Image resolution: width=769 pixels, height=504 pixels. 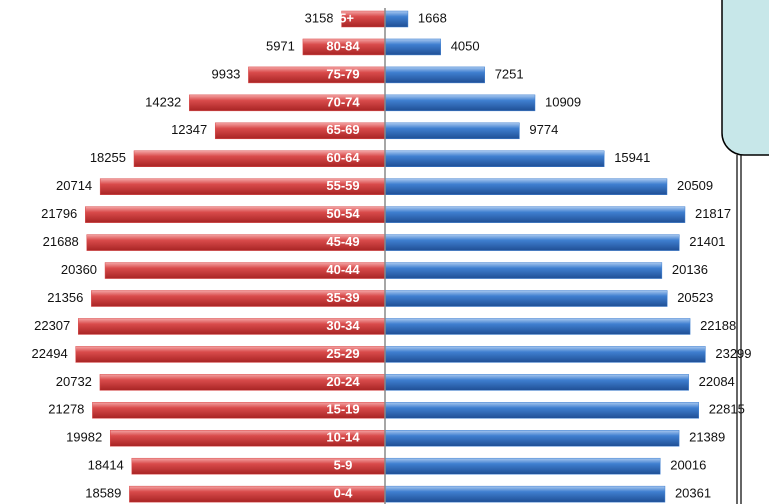 What do you see at coordinates (343, 465) in the screenshot?
I see `category-label: 5-9` at bounding box center [343, 465].